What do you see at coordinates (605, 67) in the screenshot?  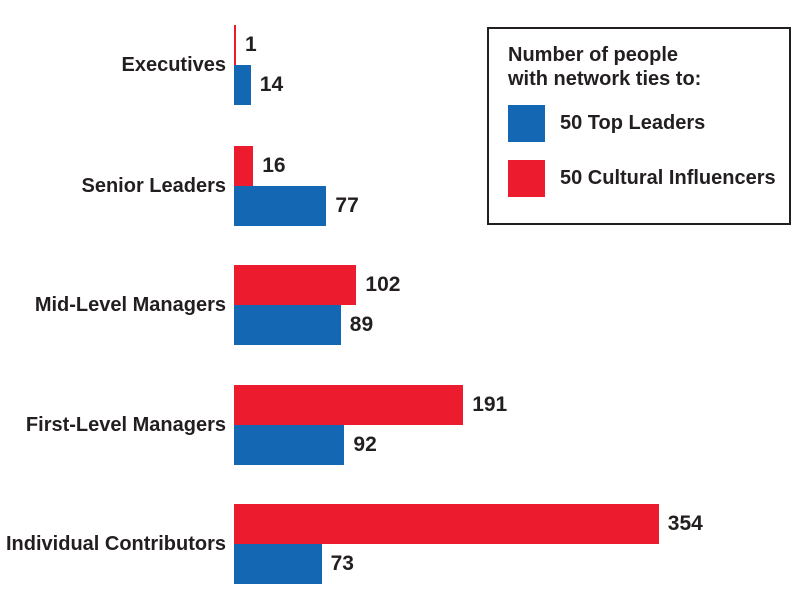 I see `legend-title: Number of people with network ties to:` at bounding box center [605, 67].